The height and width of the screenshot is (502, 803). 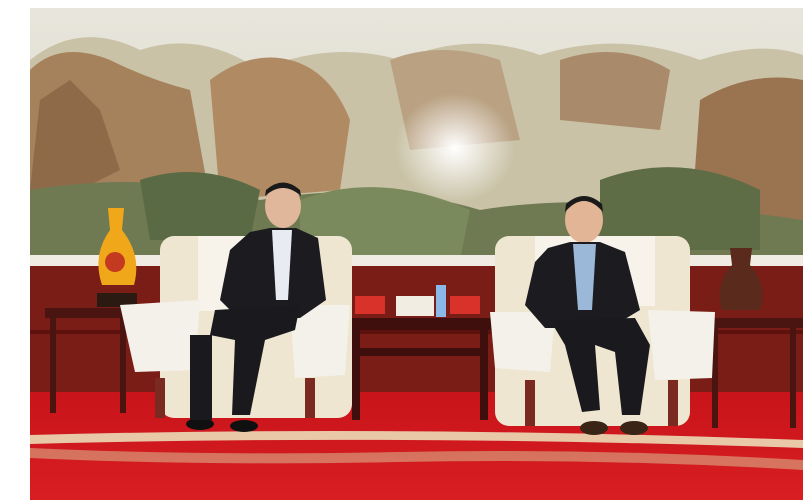 What do you see at coordinates (117, 257) in the screenshot?
I see `vase-left` at bounding box center [117, 257].